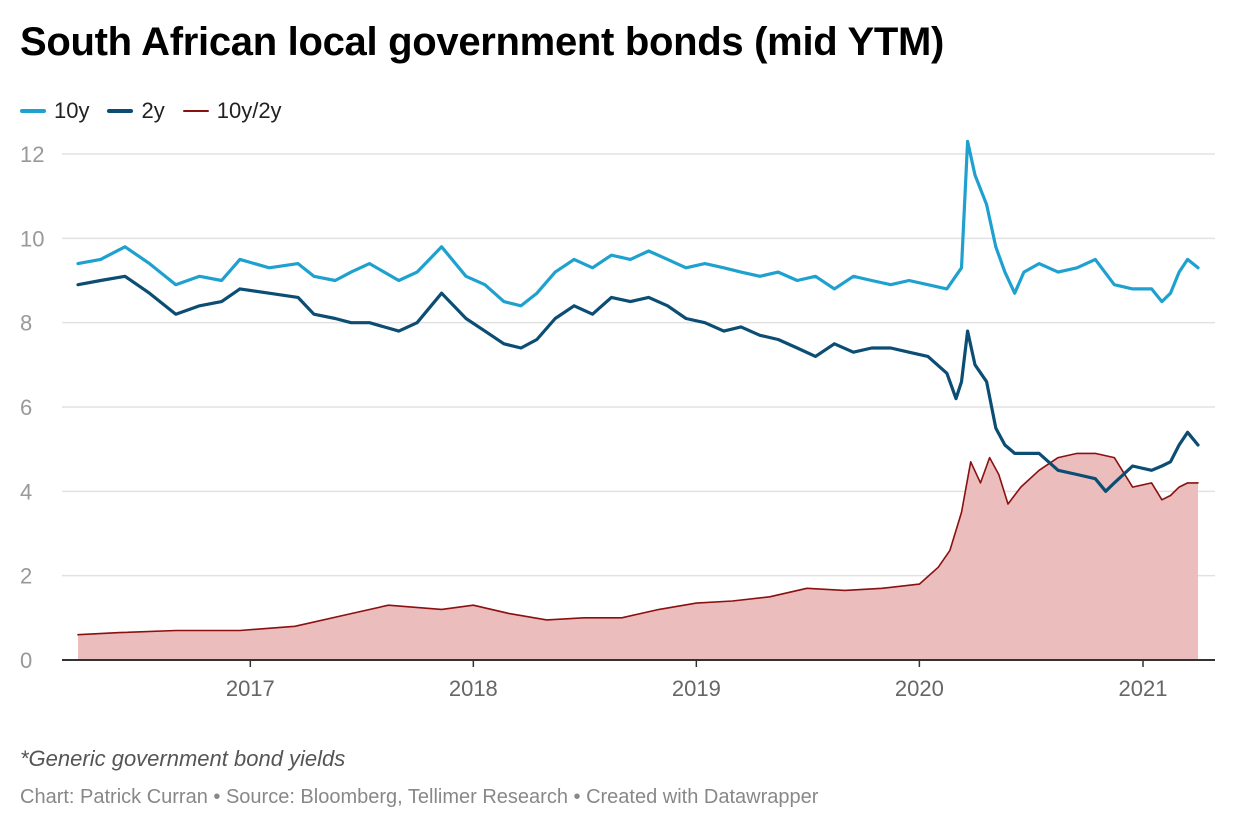  Describe the element at coordinates (473, 688) in the screenshot. I see `x-tick-label-2018: 2018` at that location.